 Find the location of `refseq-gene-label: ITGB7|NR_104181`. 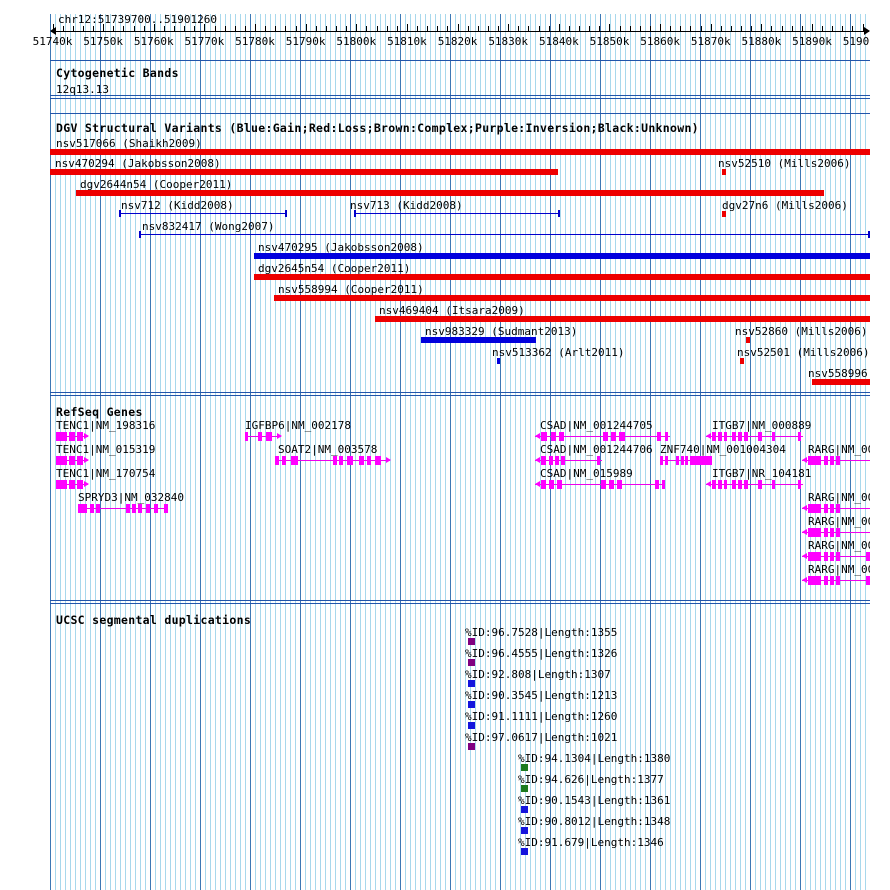

refseq-gene-label: ITGB7|NR_104181 is located at coordinates (762, 473).